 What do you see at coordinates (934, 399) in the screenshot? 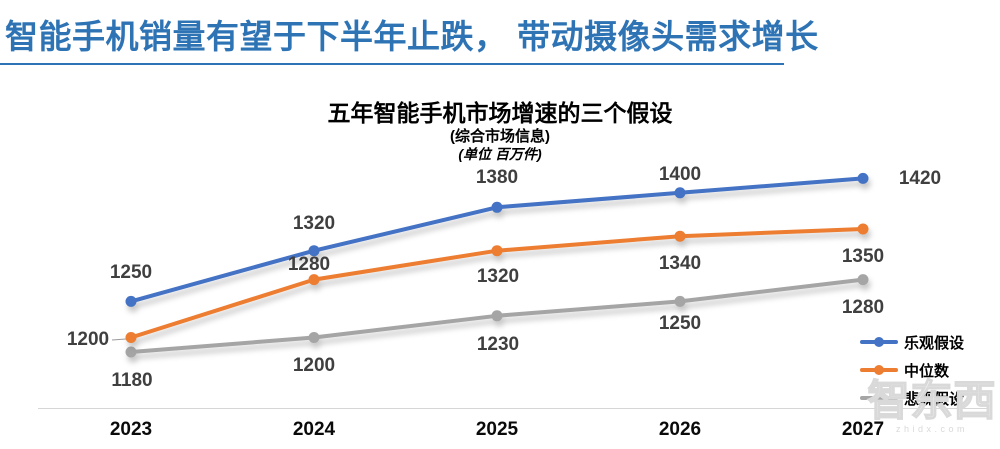
I see `legend-label-pessimistic: 悲观假设` at bounding box center [934, 399].